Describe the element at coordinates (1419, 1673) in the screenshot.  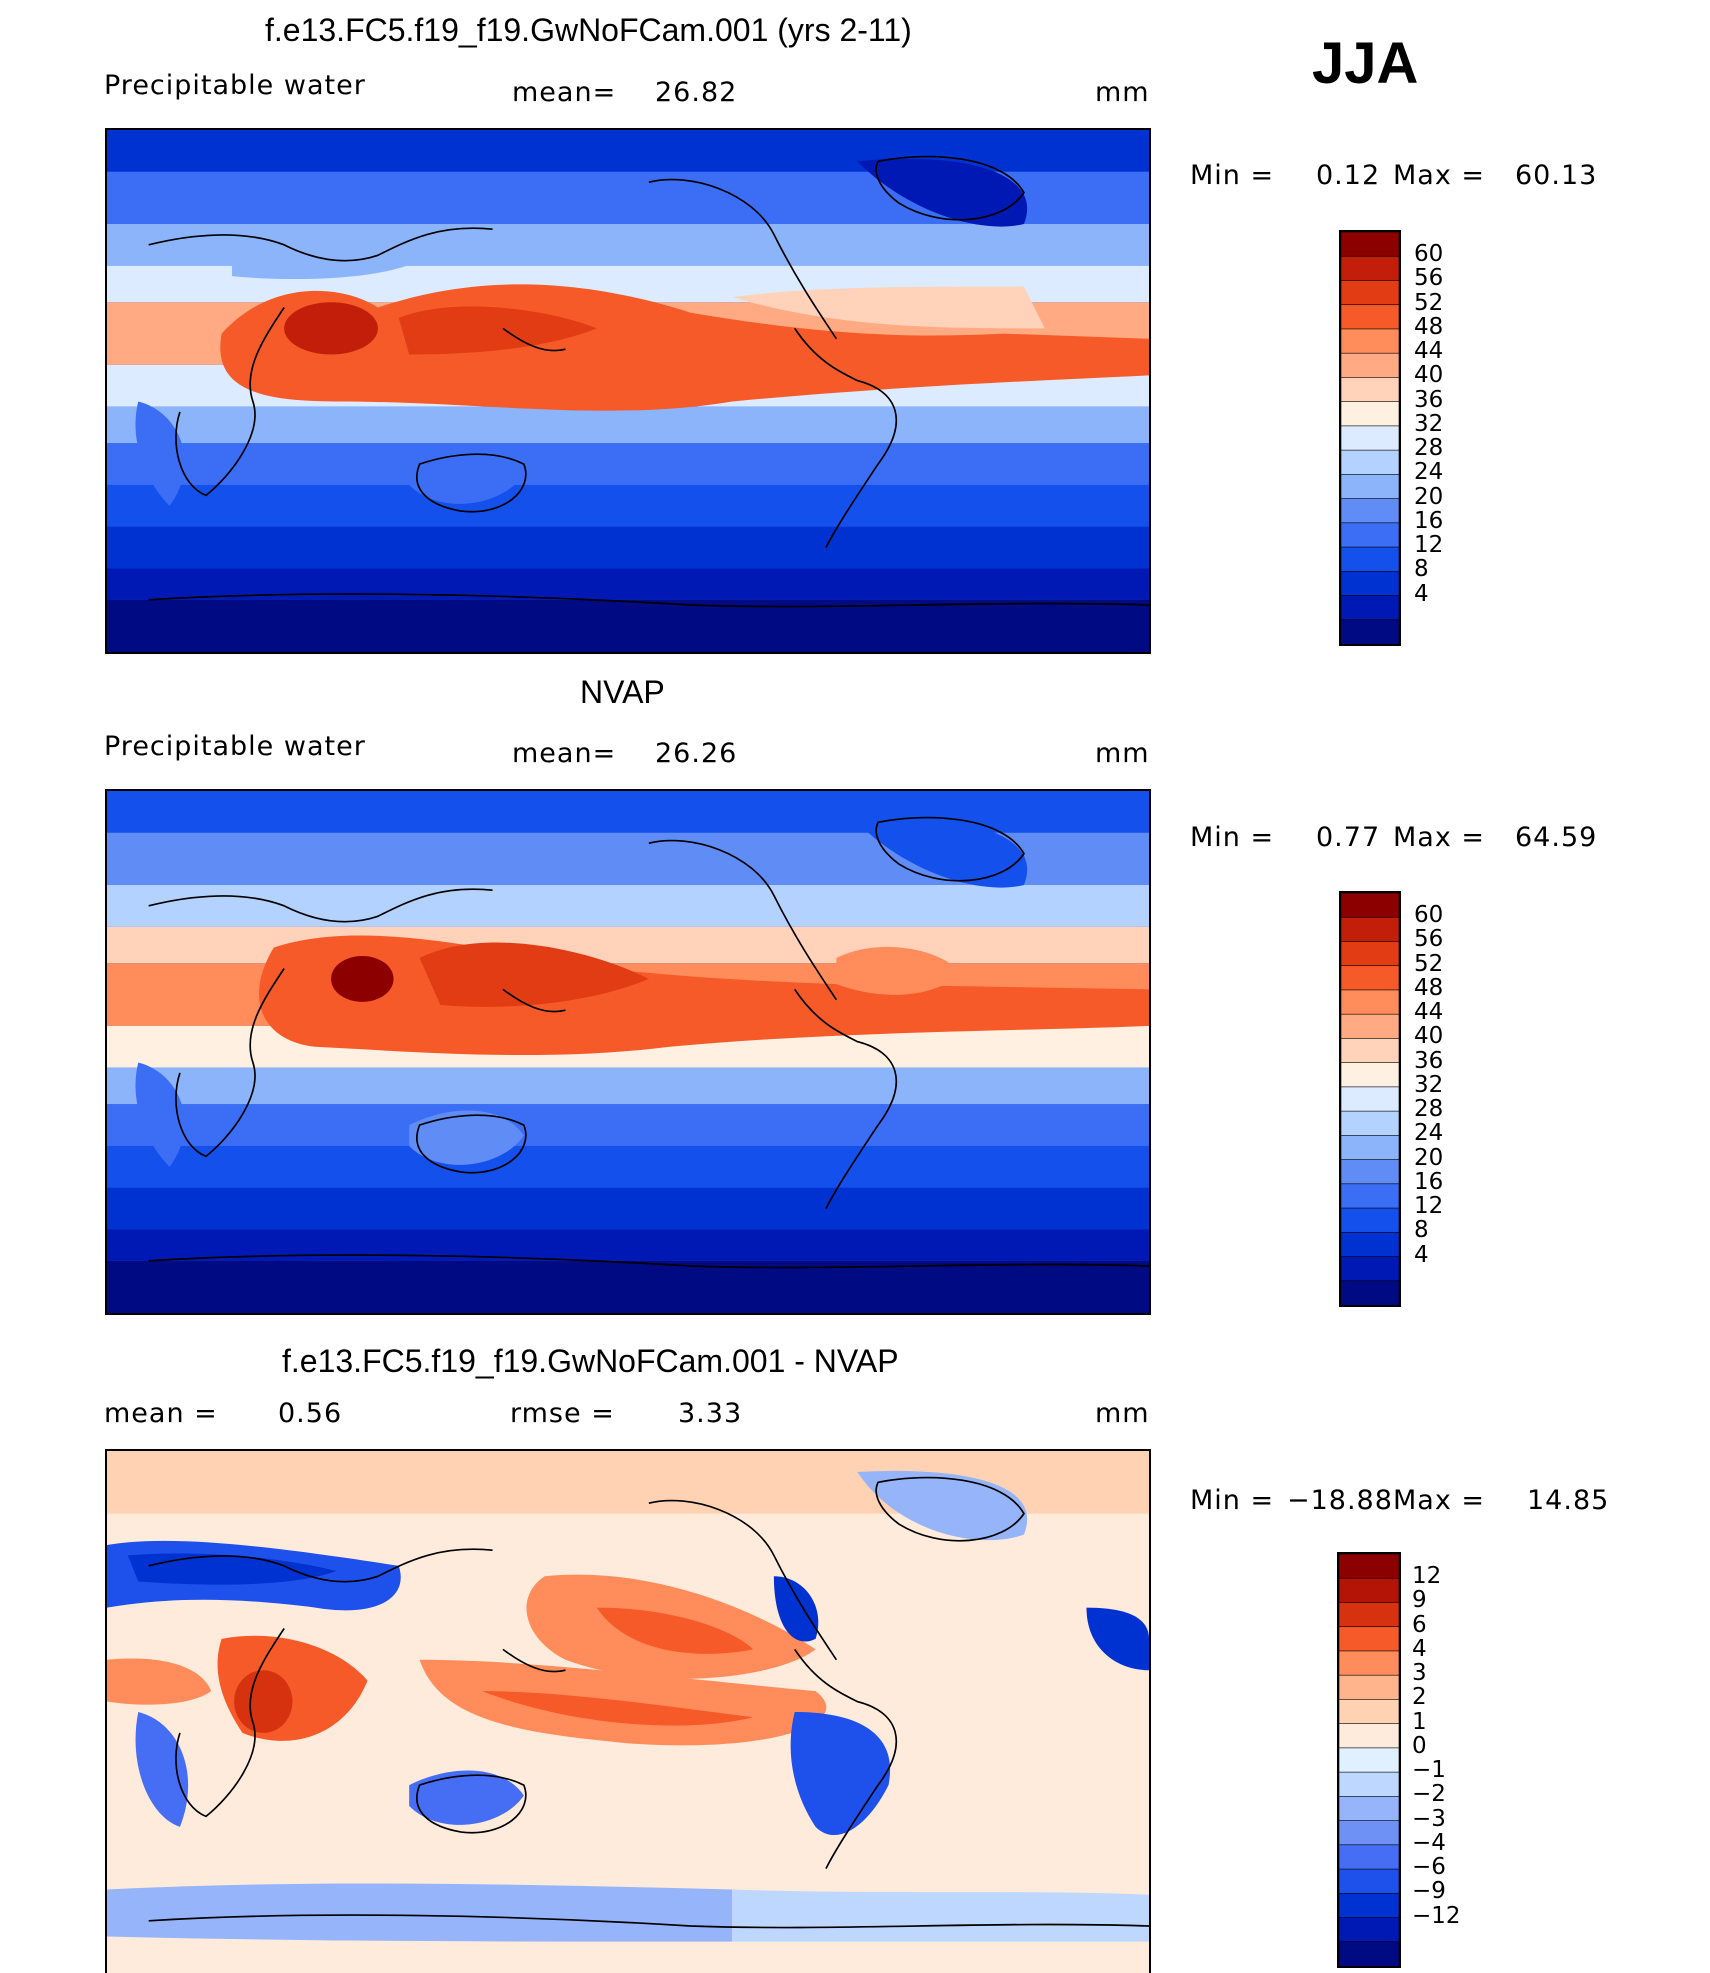
I see `colorbar-tick-label: 3` at that location.